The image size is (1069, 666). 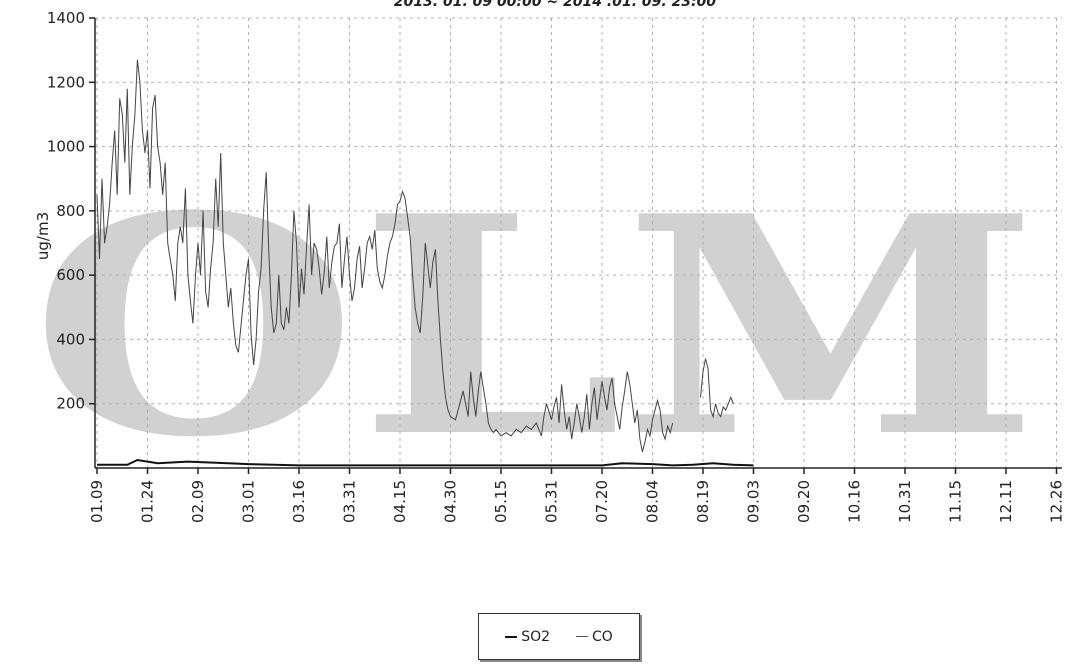 I want to click on legend-label-co: CO, so click(x=602, y=636).